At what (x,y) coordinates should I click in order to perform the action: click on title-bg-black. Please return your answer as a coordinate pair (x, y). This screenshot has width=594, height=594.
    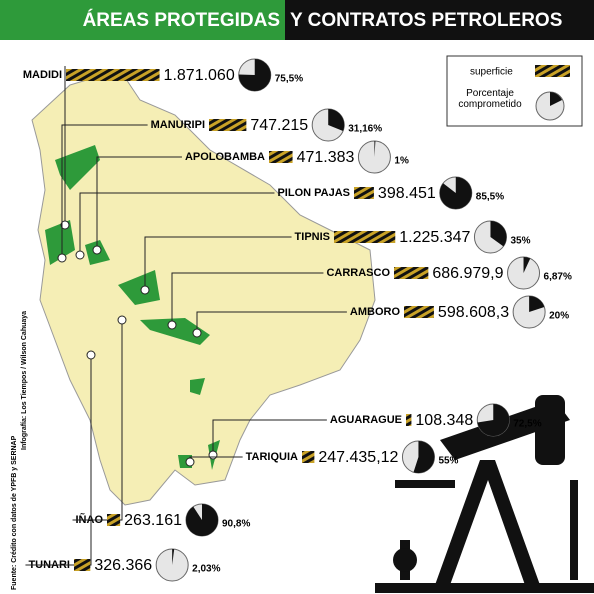
    Looking at the image, I should click on (439, 20).